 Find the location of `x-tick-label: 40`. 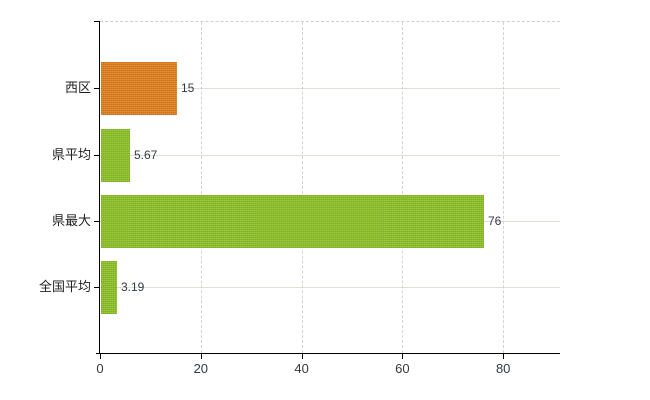

x-tick-label: 40 is located at coordinates (301, 368).